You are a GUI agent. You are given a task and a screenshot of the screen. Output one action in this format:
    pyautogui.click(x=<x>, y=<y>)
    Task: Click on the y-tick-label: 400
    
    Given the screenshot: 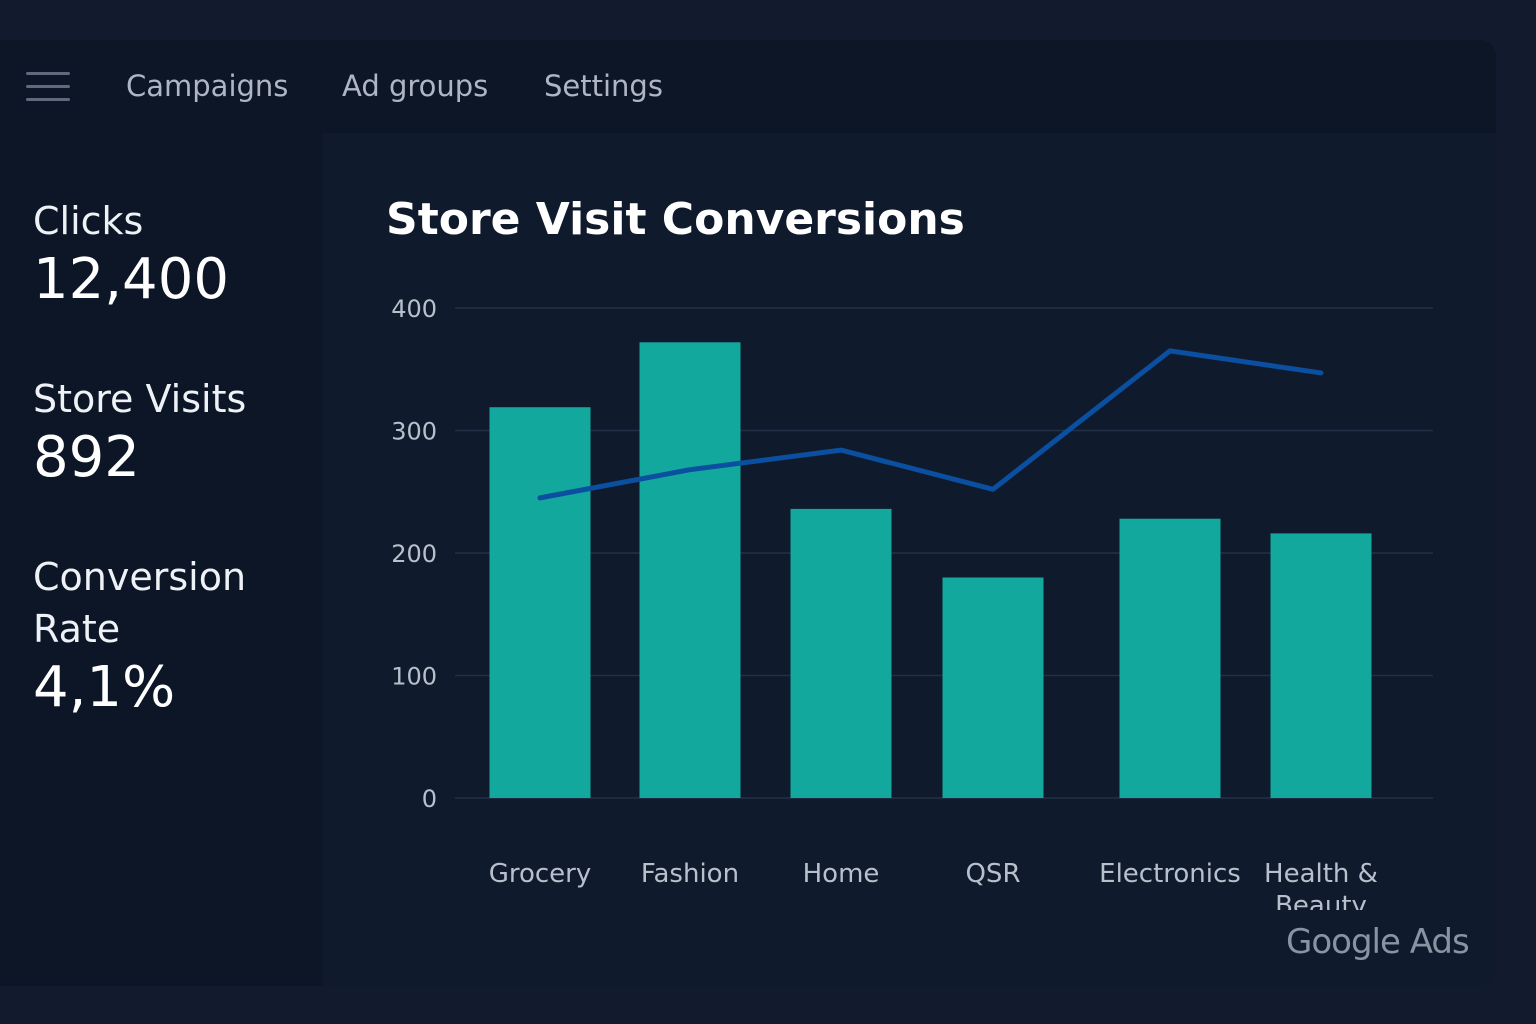 What is the action you would take?
    pyautogui.click(x=414, y=309)
    